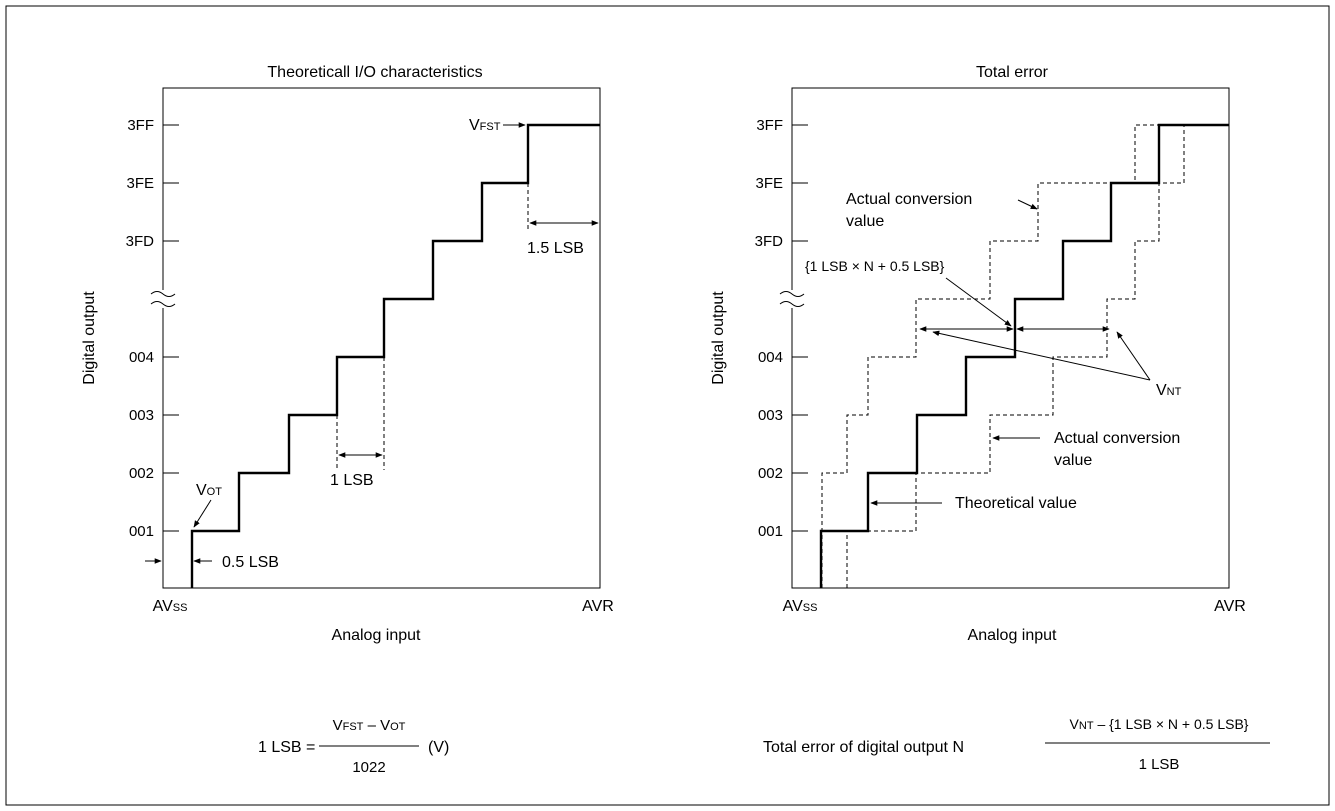  What do you see at coordinates (1012, 72) in the screenshot?
I see `right-title: Total error` at bounding box center [1012, 72].